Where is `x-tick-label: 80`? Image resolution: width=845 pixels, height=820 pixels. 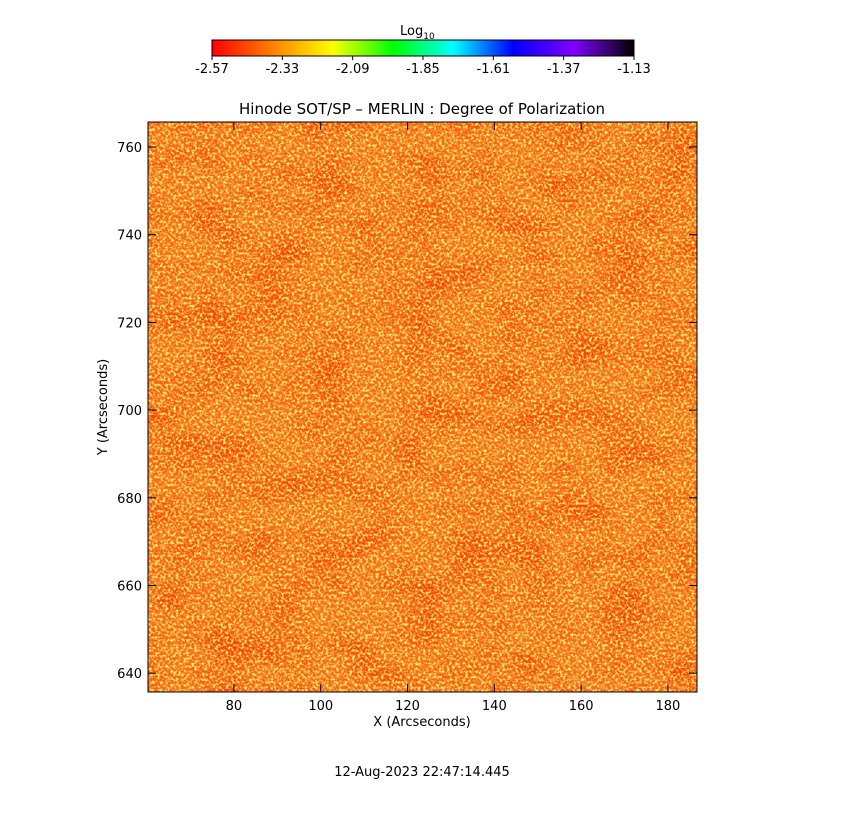
x-tick-label: 80 is located at coordinates (234, 706).